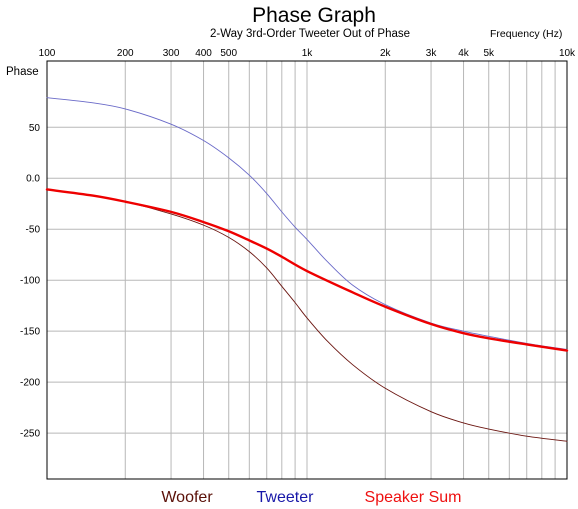  What do you see at coordinates (228, 53) in the screenshot?
I see `x-tick-label: 500` at bounding box center [228, 53].